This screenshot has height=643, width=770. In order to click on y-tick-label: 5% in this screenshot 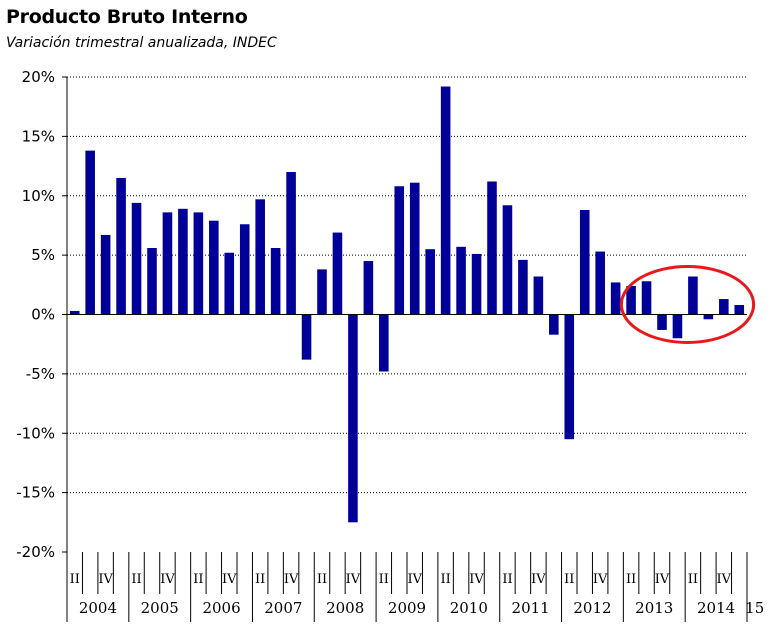, I will do `click(43, 255)`.